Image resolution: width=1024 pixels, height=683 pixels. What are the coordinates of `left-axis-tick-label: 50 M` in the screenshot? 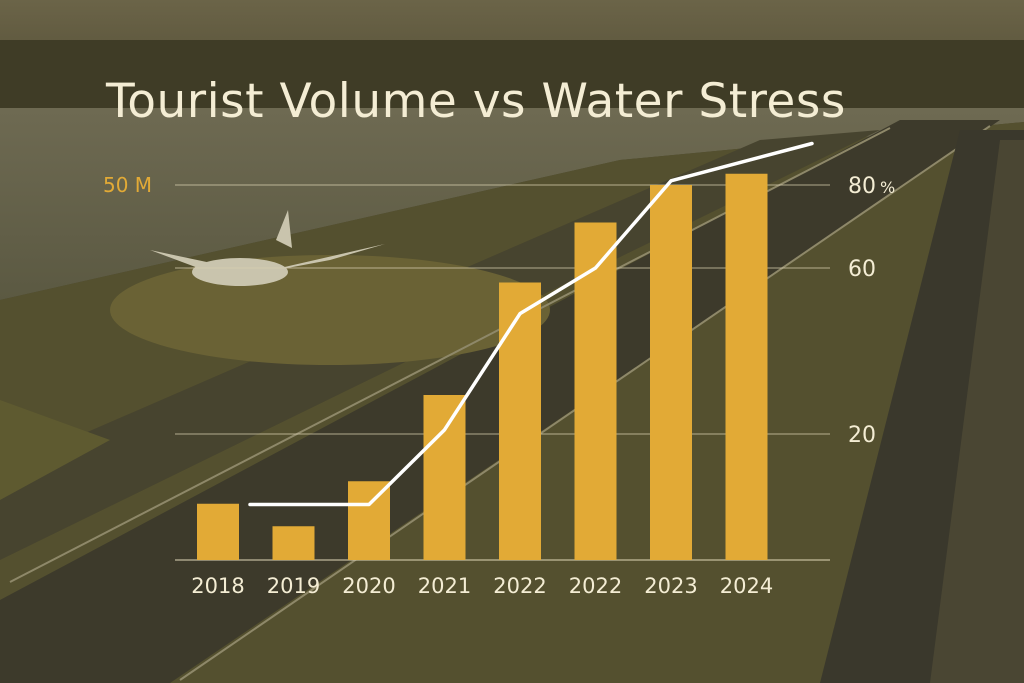 It's located at (127, 185).